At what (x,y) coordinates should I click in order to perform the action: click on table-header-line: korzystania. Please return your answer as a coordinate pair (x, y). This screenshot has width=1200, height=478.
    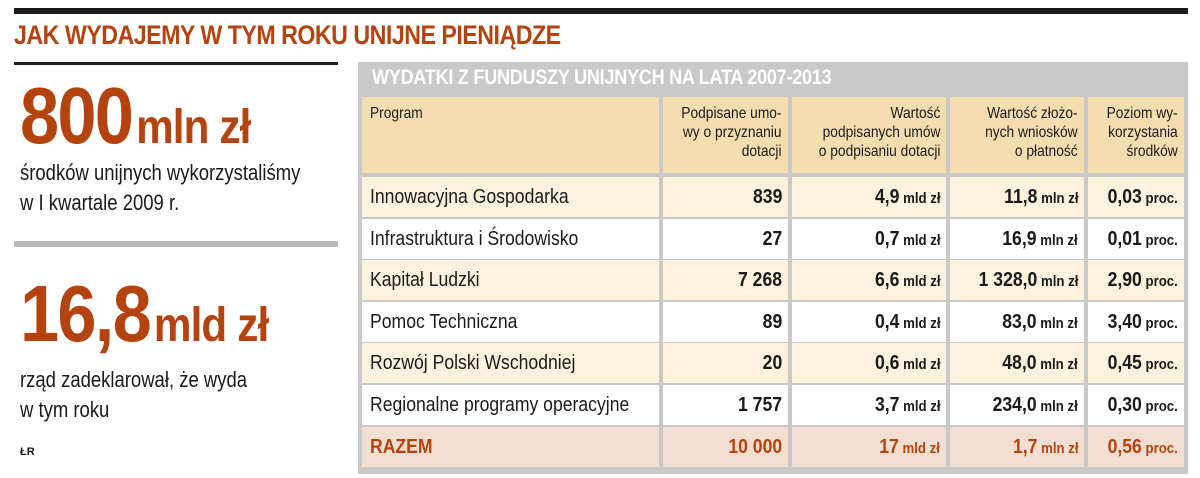
    Looking at the image, I should click on (1143, 132).